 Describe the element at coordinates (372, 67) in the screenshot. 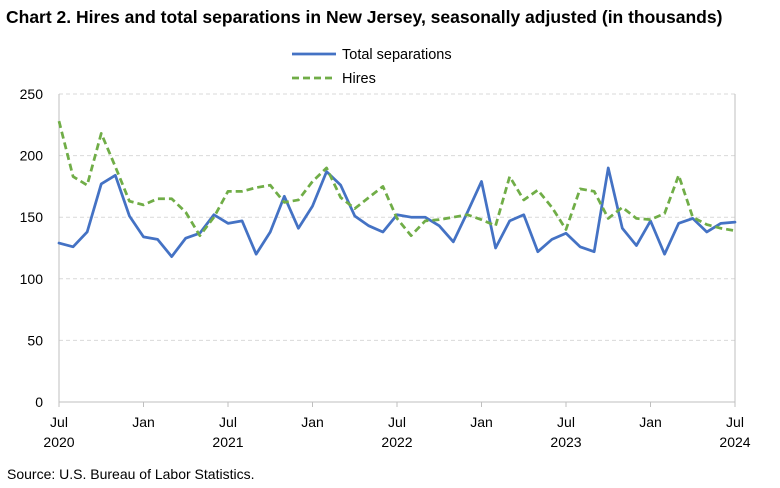

I see `legend: Total separations Hires` at that location.